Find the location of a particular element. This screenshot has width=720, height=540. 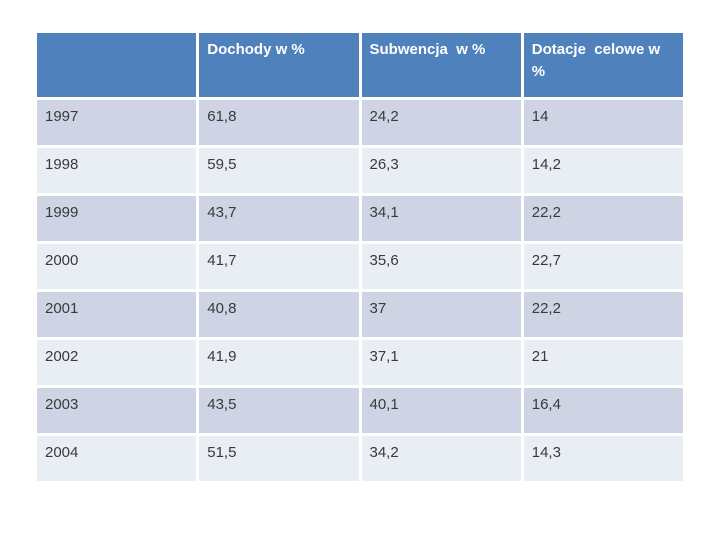

value-cell-dotacje: 21 is located at coordinates (603, 362).